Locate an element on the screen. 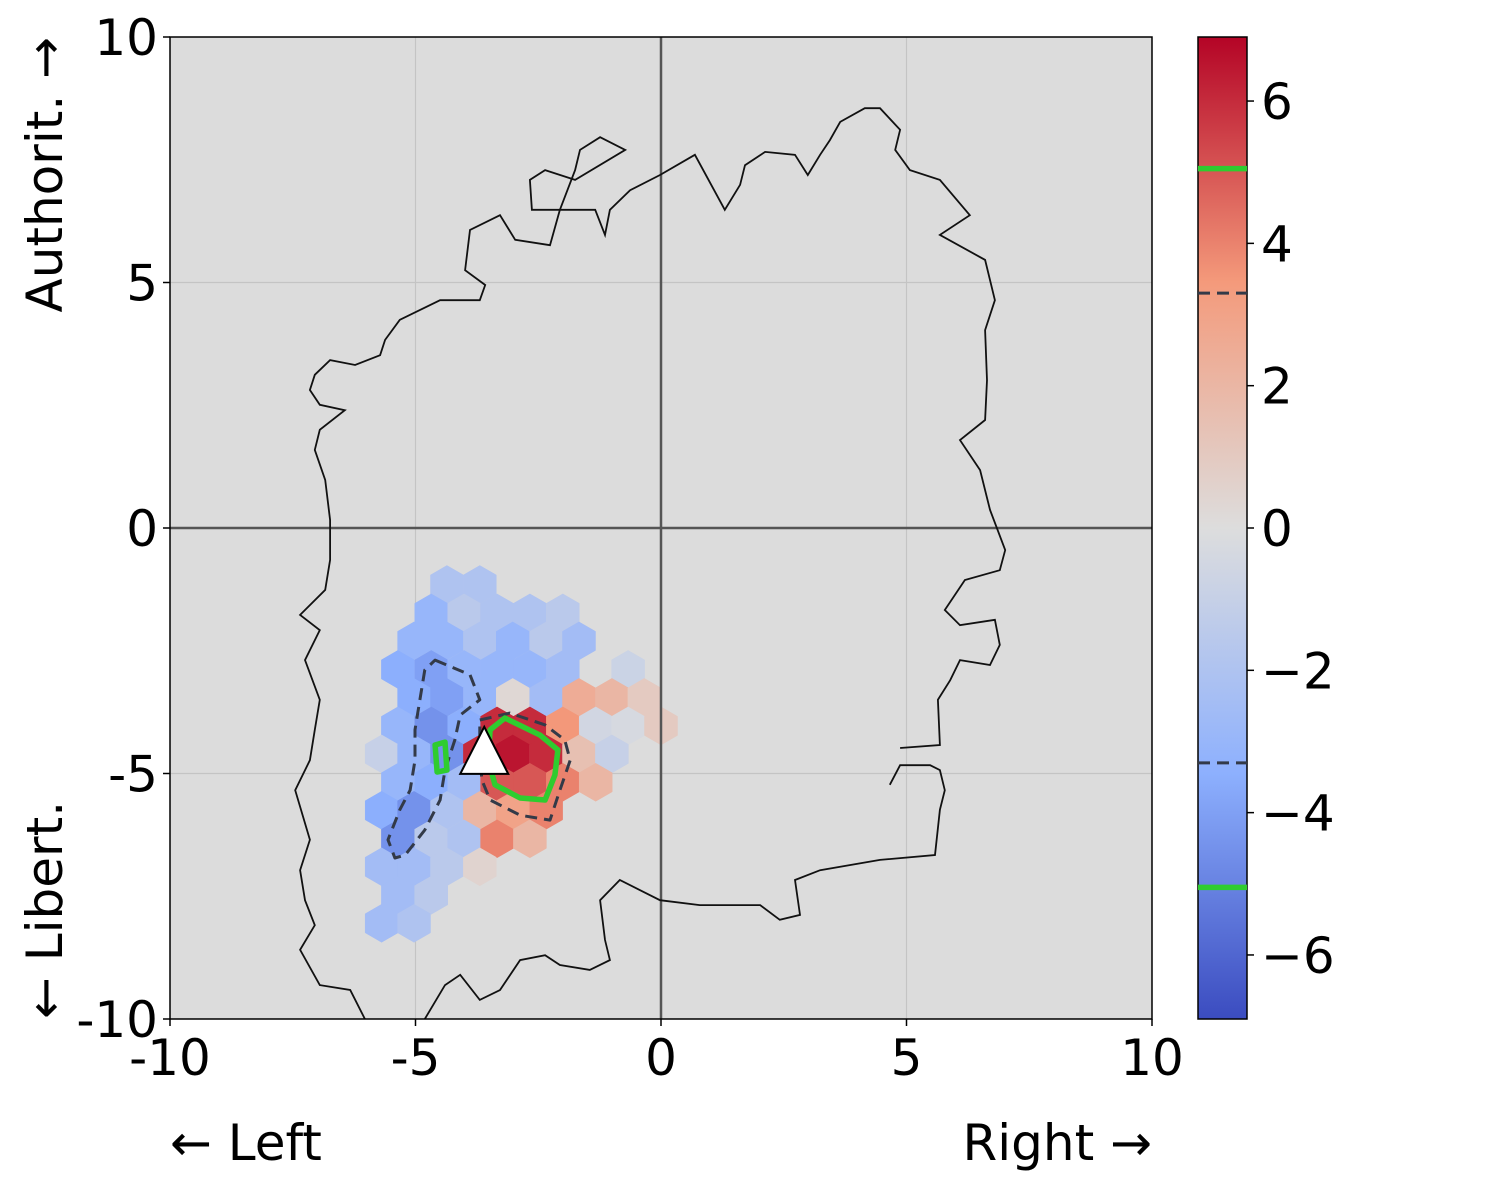  colorbar is located at coordinates (1222, 528).